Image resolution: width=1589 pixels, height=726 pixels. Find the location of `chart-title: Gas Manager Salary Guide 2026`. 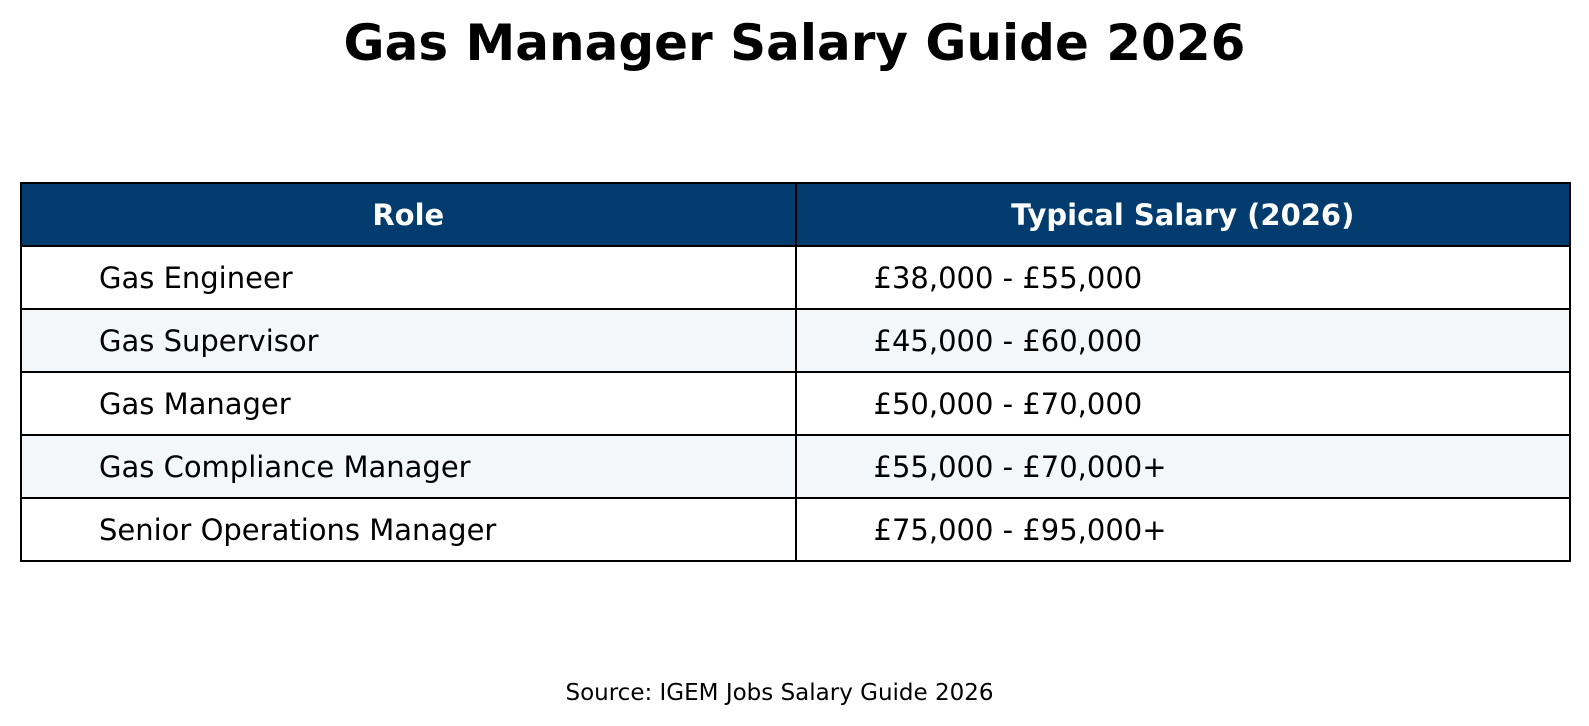

chart-title: Gas Manager Salary Guide 2026 is located at coordinates (794, 43).